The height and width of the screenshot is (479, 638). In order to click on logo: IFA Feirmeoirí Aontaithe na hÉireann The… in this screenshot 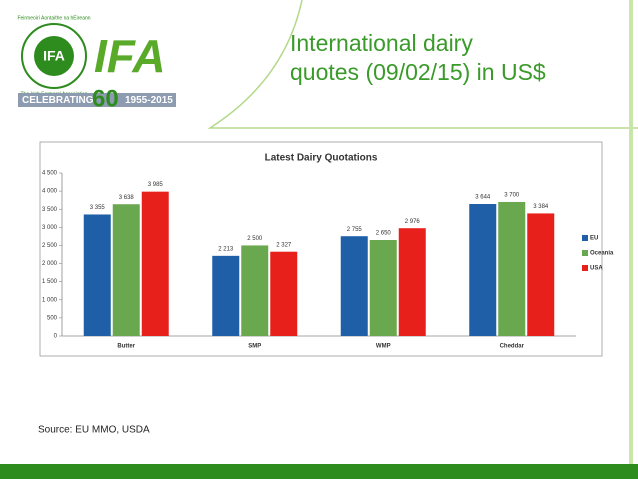, I will do `click(96, 63)`.